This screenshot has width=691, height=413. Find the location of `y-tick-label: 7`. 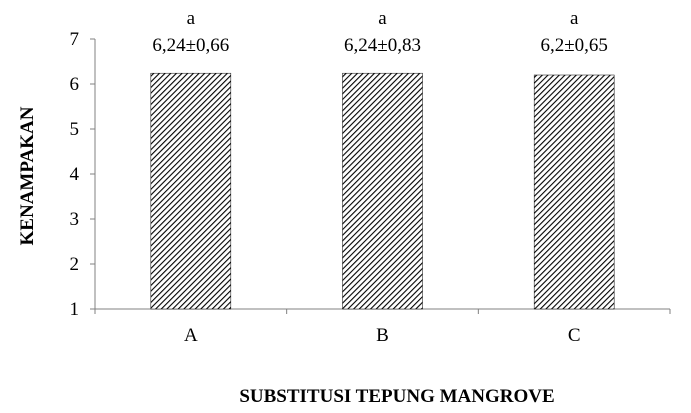

y-tick-label: 7 is located at coordinates (75, 39).